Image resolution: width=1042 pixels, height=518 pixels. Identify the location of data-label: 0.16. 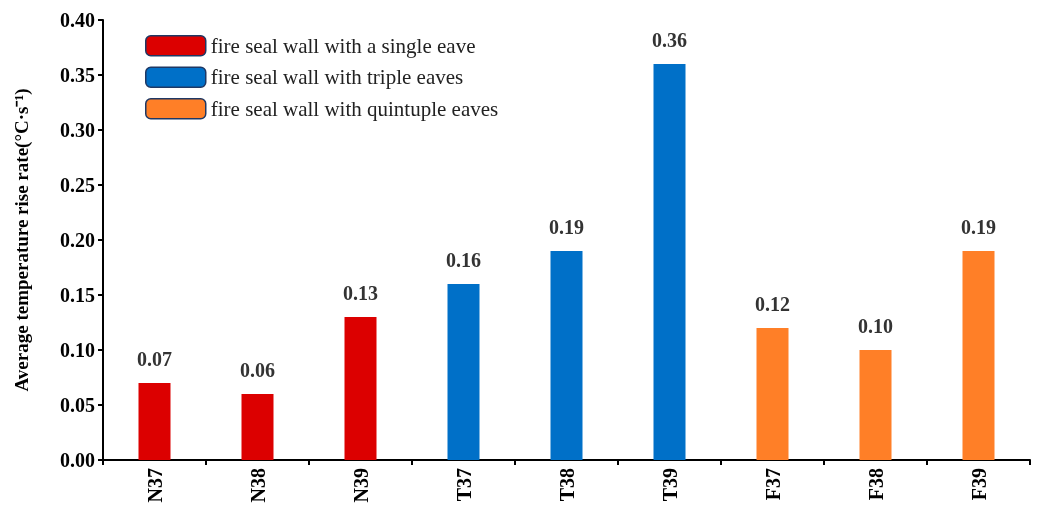
(463, 260).